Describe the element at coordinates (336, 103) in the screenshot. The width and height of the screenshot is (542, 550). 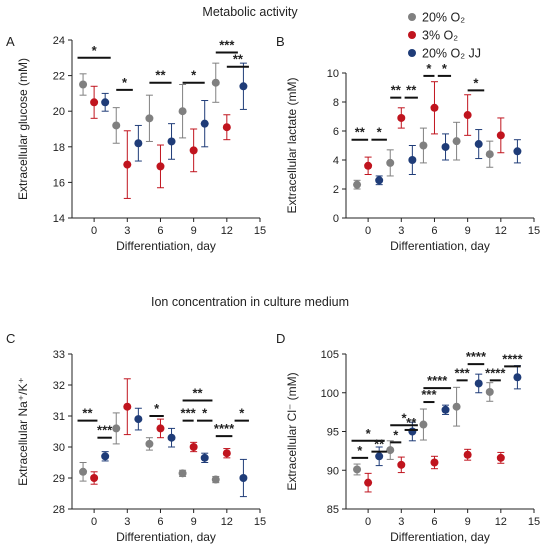
I see `y-tick-label: 8` at that location.